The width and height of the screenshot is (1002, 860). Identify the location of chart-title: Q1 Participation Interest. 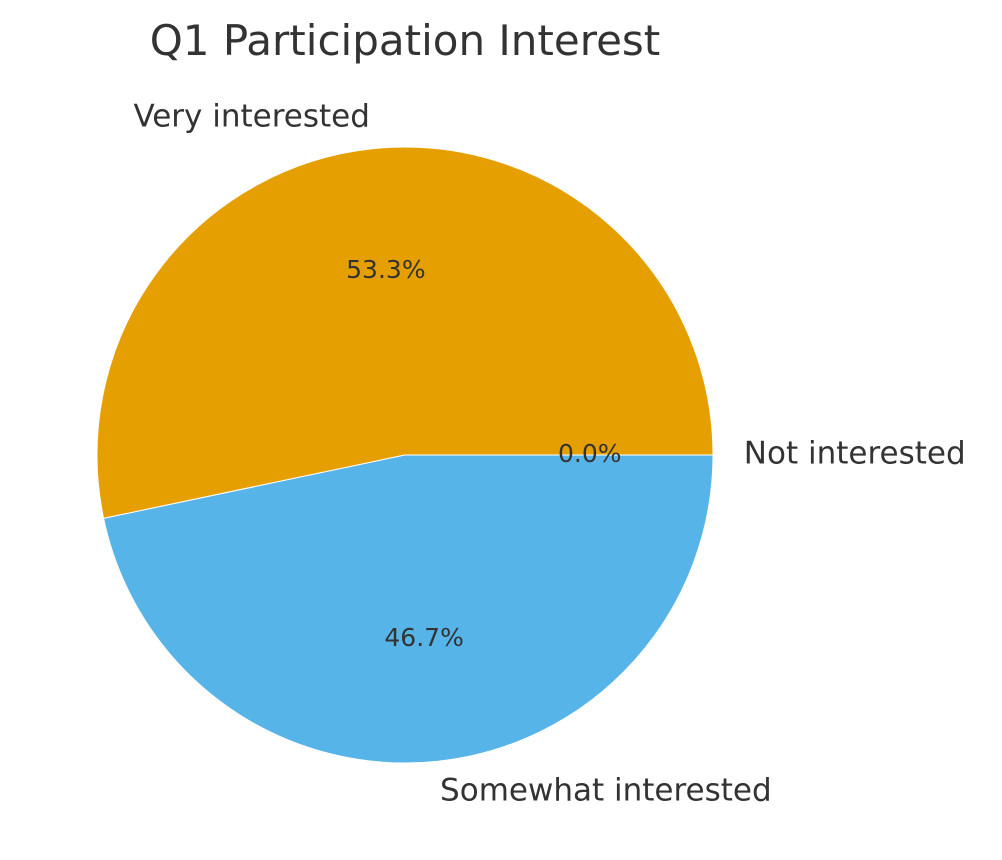
(405, 40).